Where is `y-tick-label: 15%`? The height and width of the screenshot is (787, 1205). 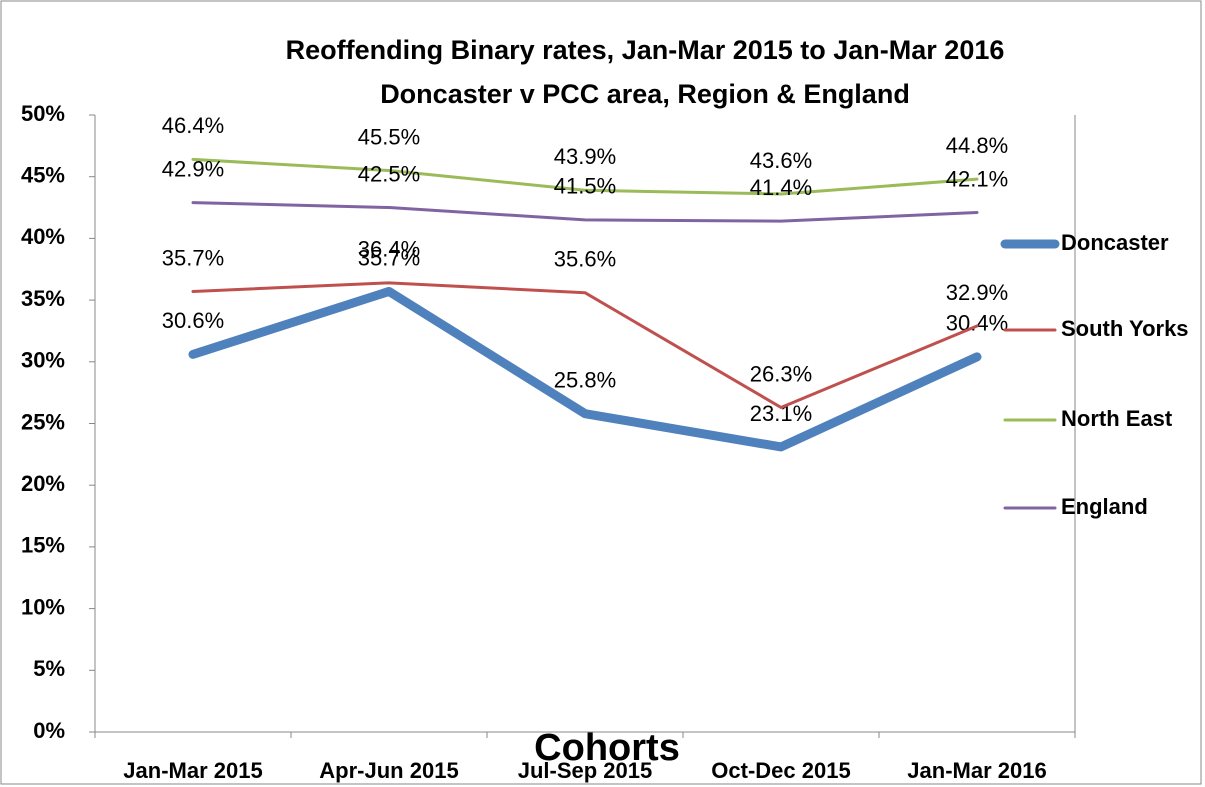 y-tick-label: 15% is located at coordinates (43, 545).